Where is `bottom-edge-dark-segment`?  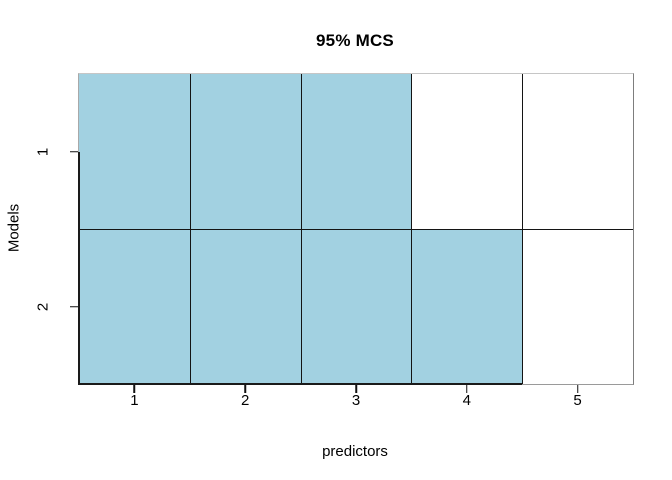 bottom-edge-dark-segment is located at coordinates (301, 384).